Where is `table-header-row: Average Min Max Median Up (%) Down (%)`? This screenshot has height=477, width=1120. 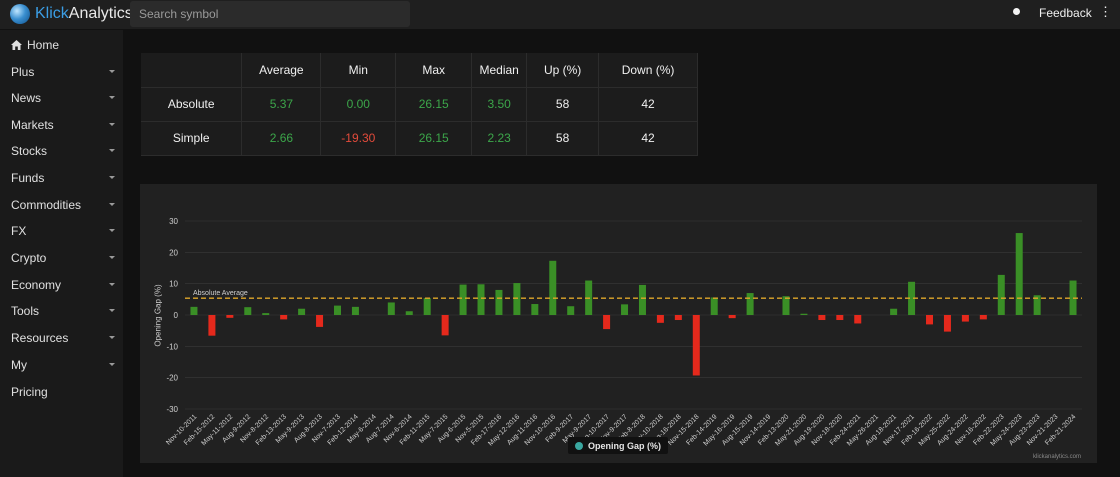
table-header-row: Average Min Max Median Up (%) Down (%) is located at coordinates (419, 70).